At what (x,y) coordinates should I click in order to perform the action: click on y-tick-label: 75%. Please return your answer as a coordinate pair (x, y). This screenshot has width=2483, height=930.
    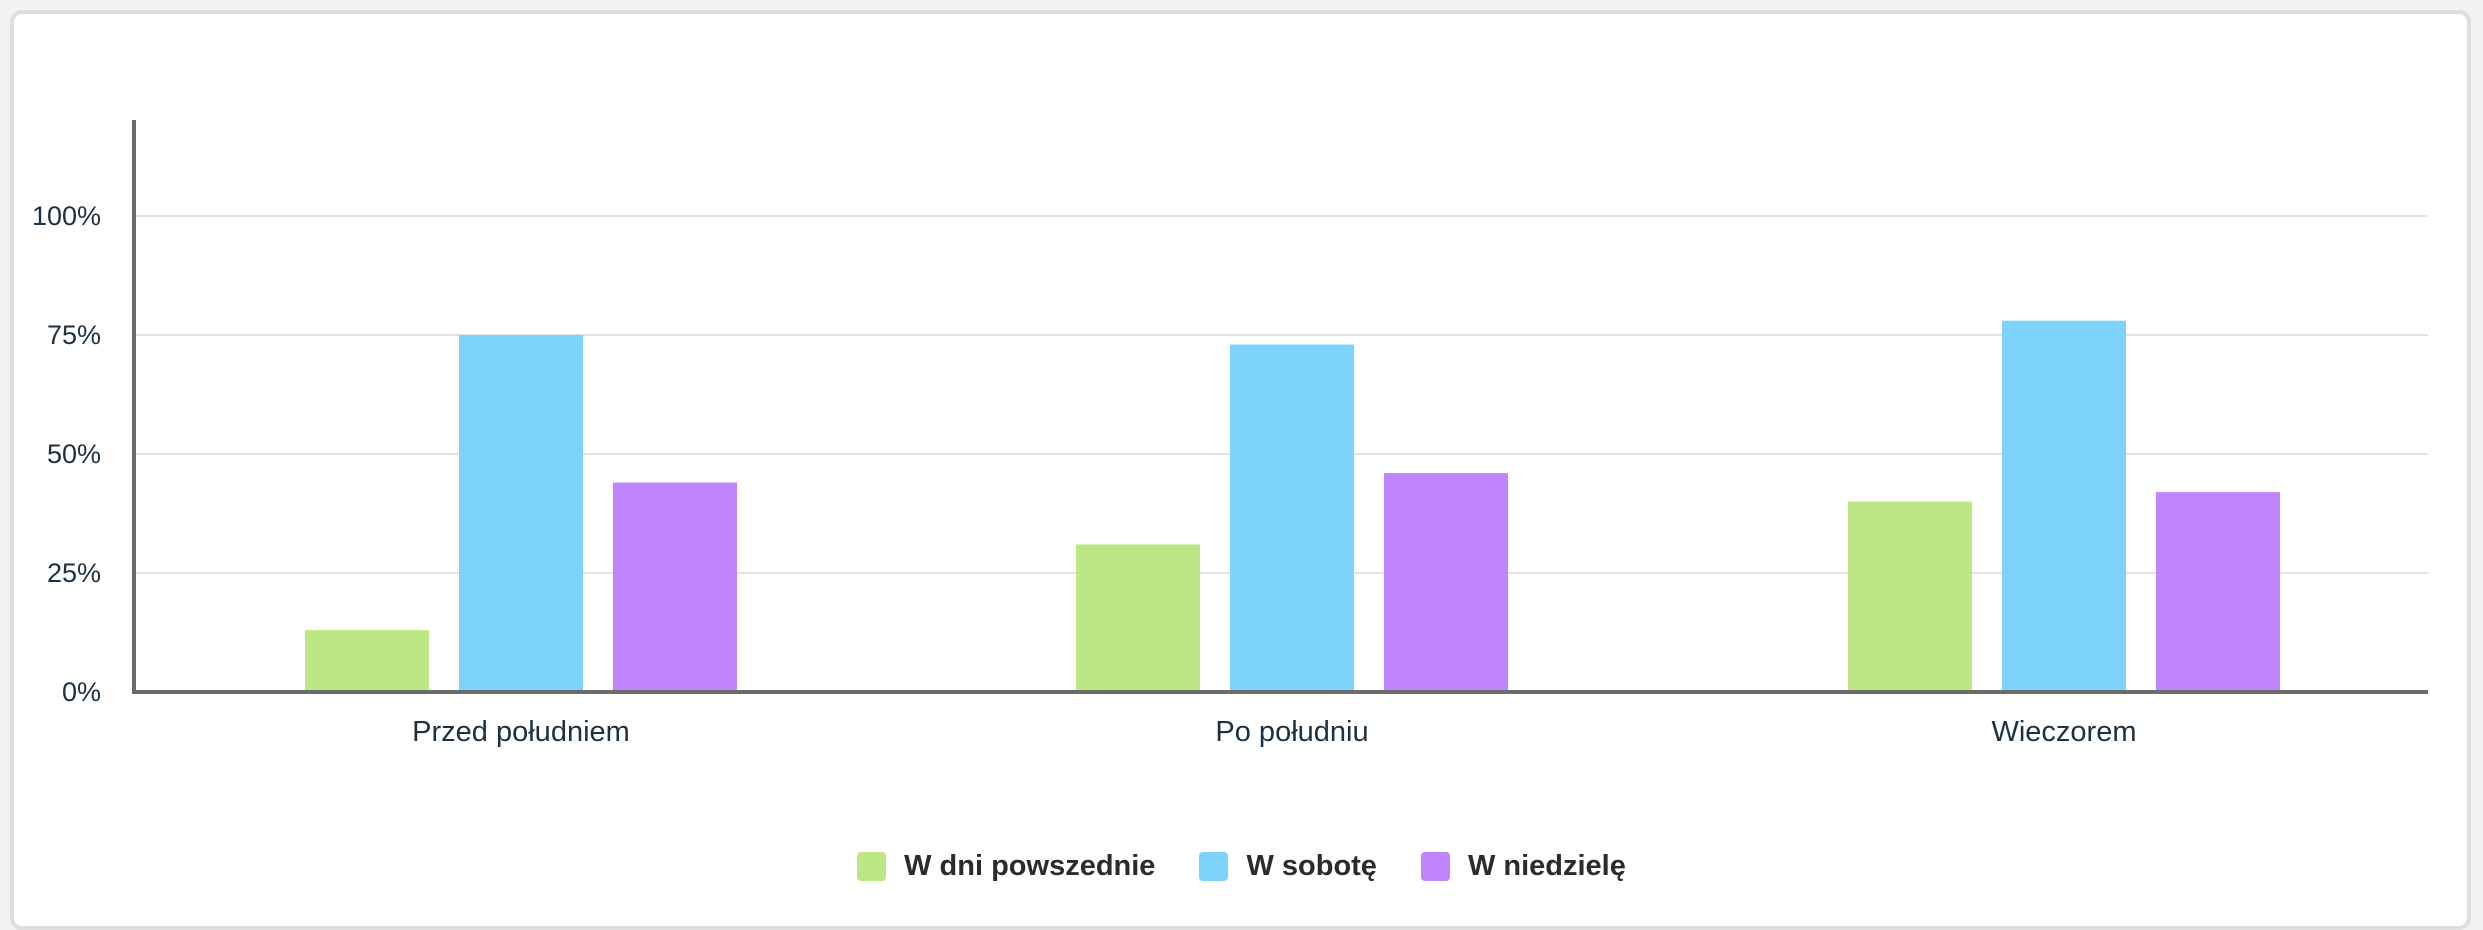
    Looking at the image, I should click on (74, 335).